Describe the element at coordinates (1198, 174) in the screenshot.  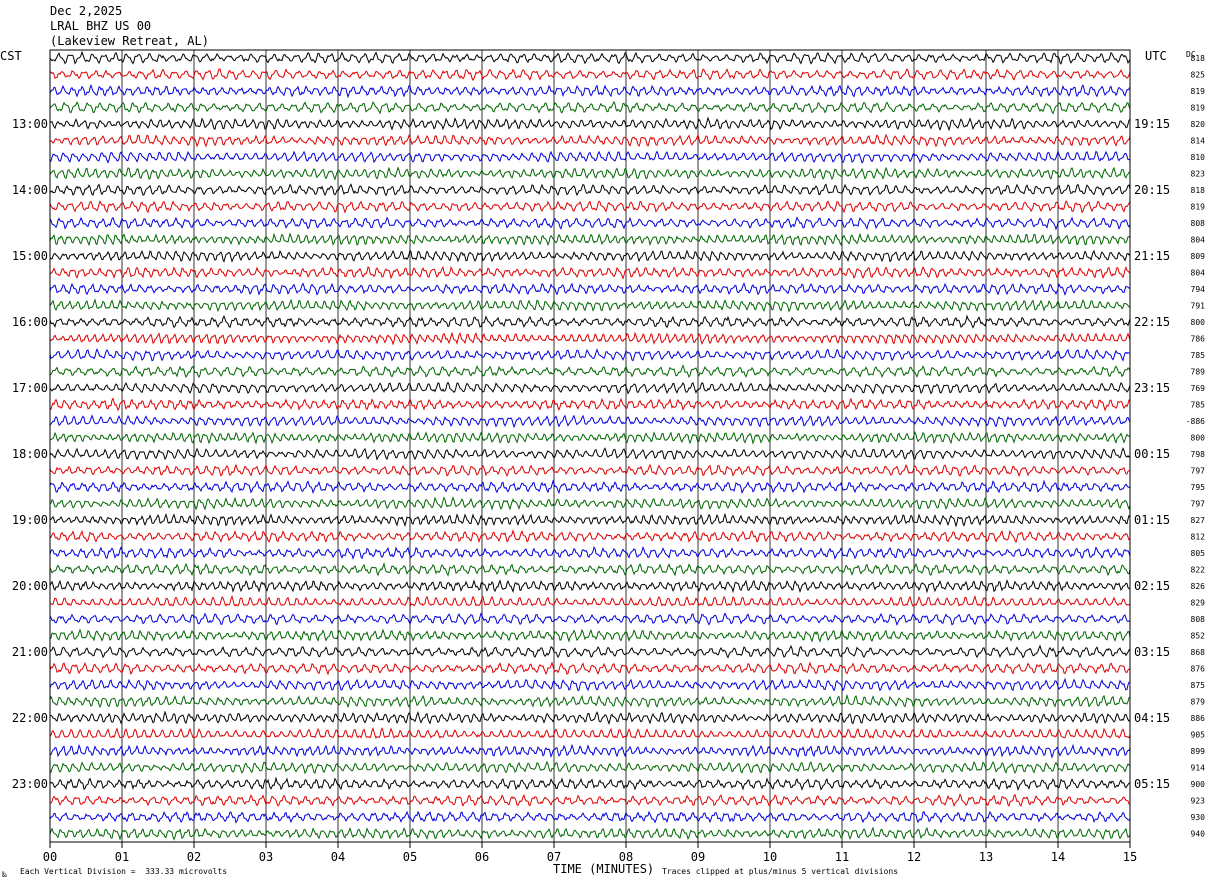
I see `dc-offset-label: 823` at that location.